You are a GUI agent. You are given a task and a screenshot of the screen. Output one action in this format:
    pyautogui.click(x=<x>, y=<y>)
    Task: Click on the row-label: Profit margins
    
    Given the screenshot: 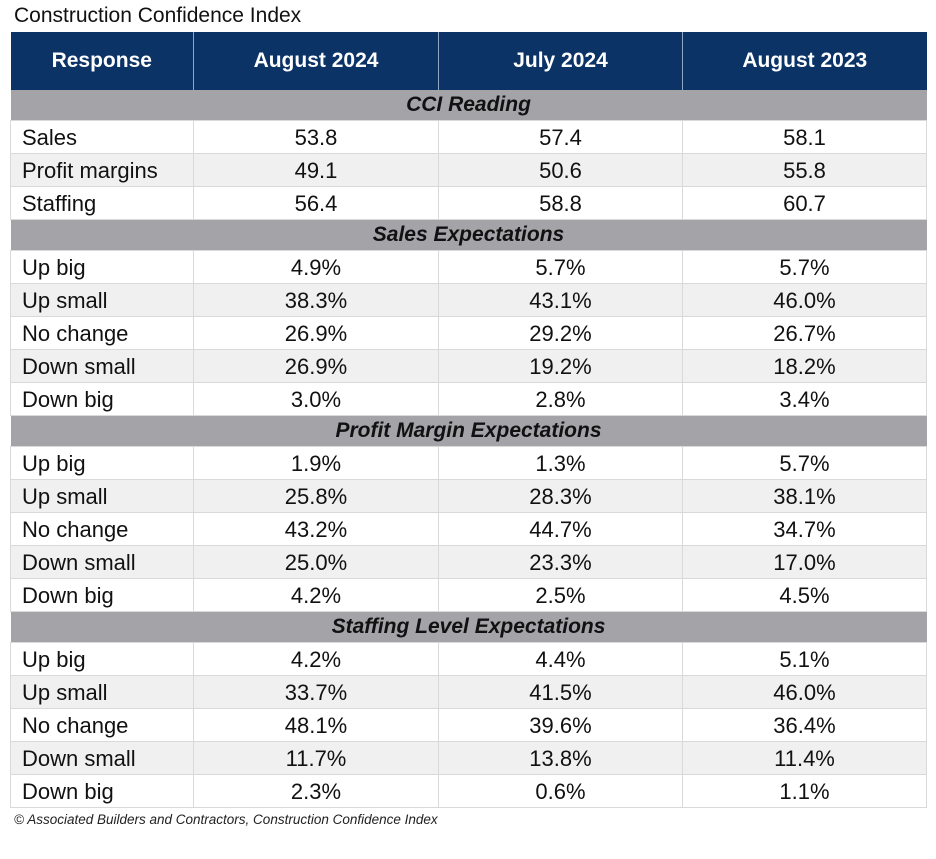 What is the action you would take?
    pyautogui.click(x=102, y=170)
    